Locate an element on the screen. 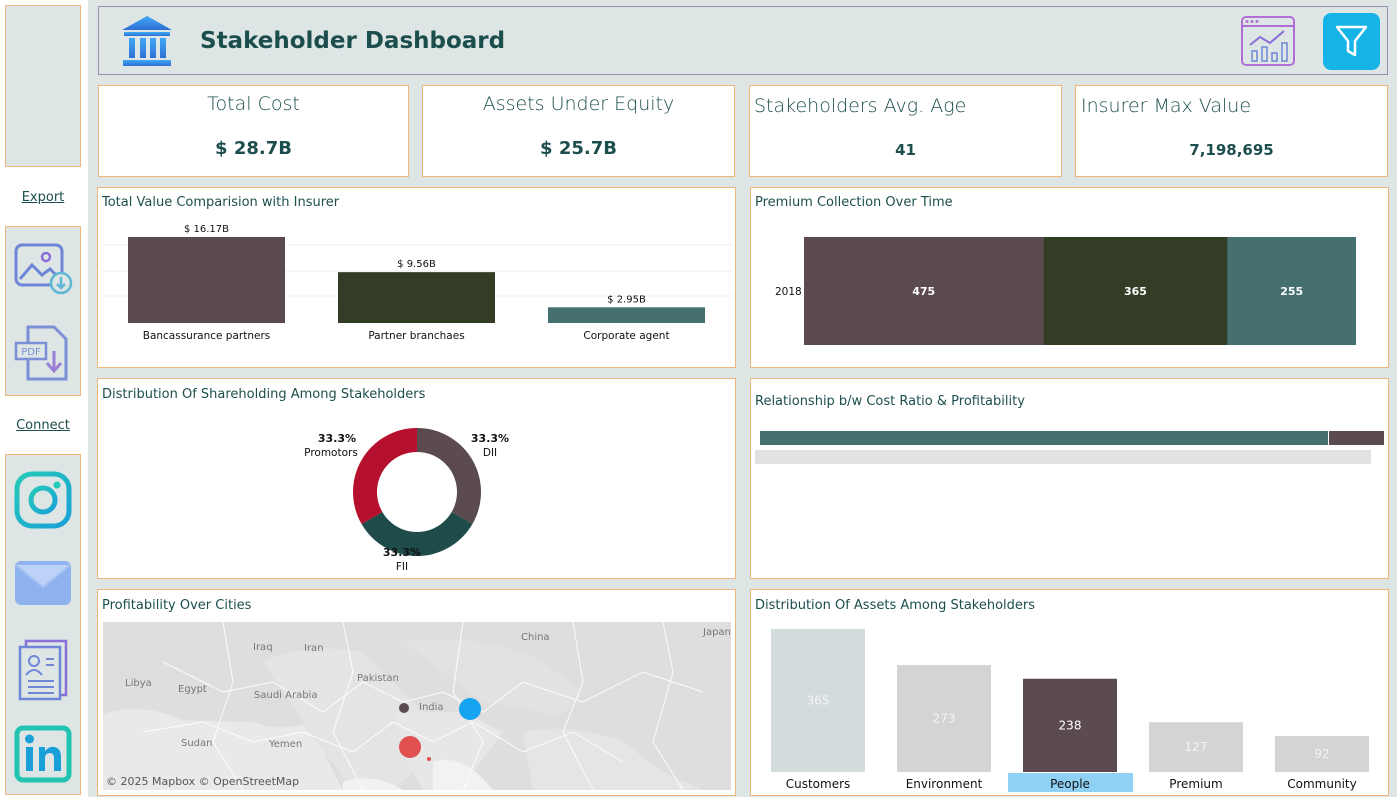 The width and height of the screenshot is (1397, 797). bar-value-label: $ 9.56B is located at coordinates (416, 264).